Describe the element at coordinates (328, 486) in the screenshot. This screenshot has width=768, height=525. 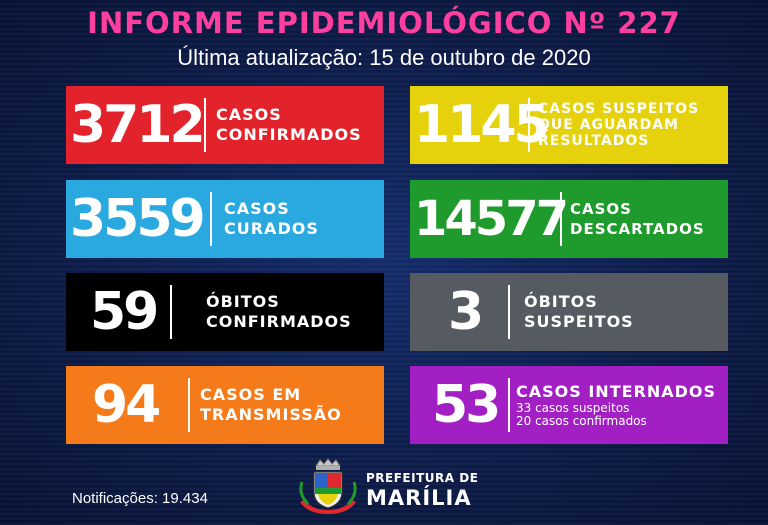
I see `coat-of-arms-icon` at that location.